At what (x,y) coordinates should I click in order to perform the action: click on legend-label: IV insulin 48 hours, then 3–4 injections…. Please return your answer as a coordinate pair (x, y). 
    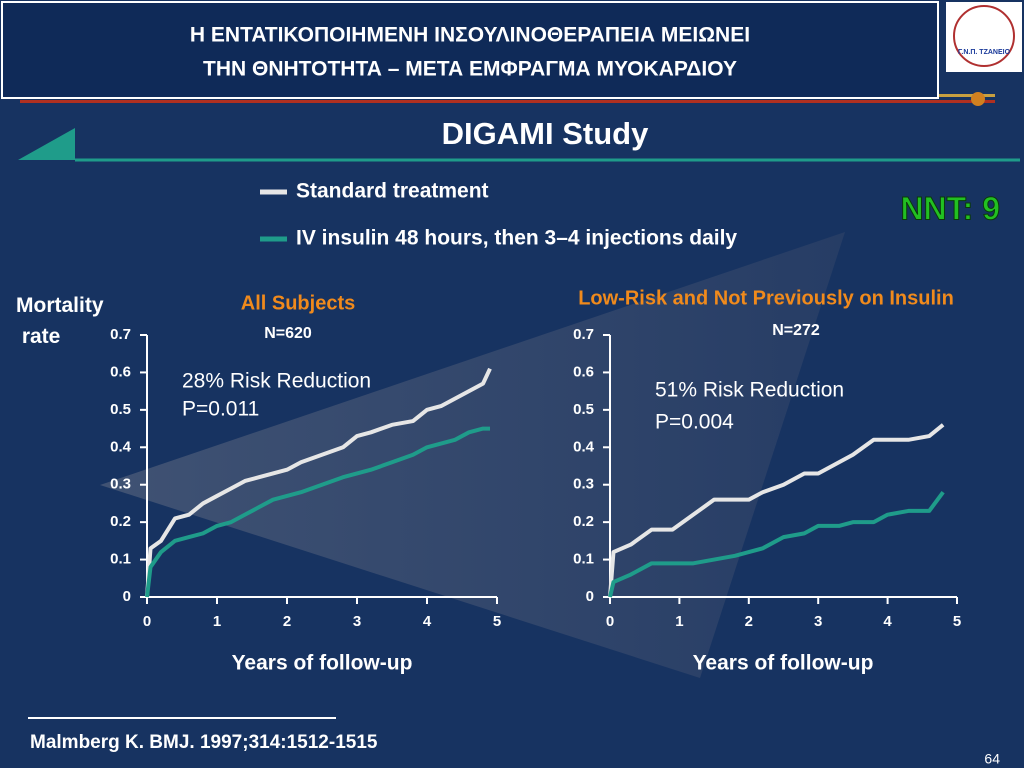
    Looking at the image, I should click on (516, 238).